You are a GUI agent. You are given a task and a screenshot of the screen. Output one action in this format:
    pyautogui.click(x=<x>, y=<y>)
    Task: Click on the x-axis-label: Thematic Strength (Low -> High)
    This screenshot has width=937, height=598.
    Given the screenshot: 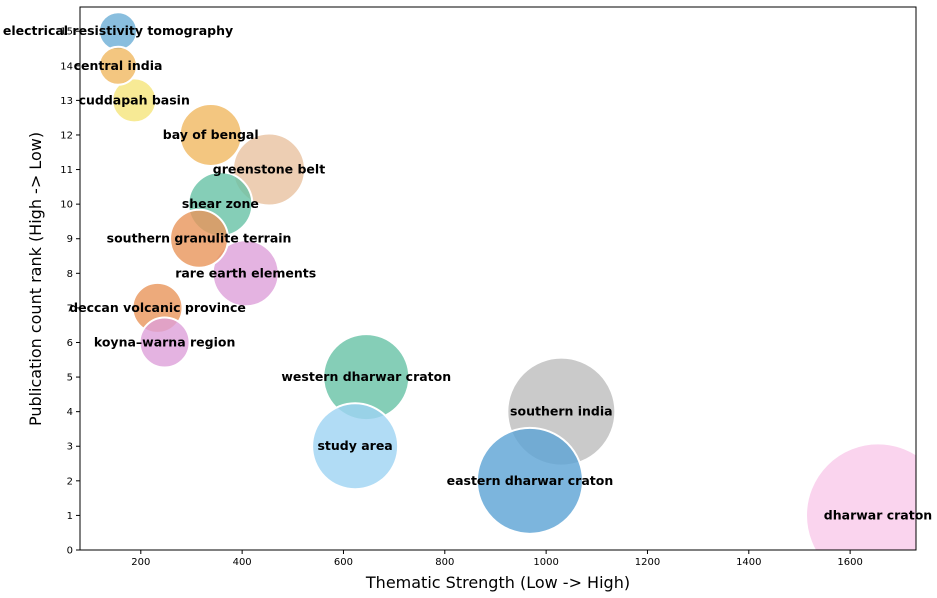 What is the action you would take?
    pyautogui.click(x=497, y=582)
    